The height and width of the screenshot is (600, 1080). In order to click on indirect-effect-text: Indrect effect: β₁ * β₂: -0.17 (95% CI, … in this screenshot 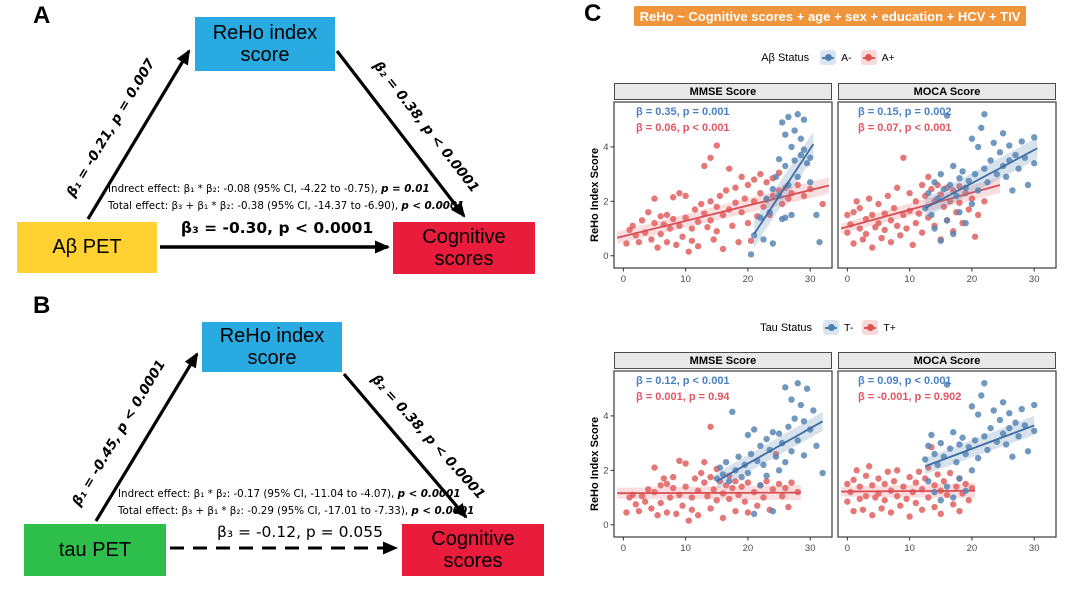, I will do `click(258, 494)`.